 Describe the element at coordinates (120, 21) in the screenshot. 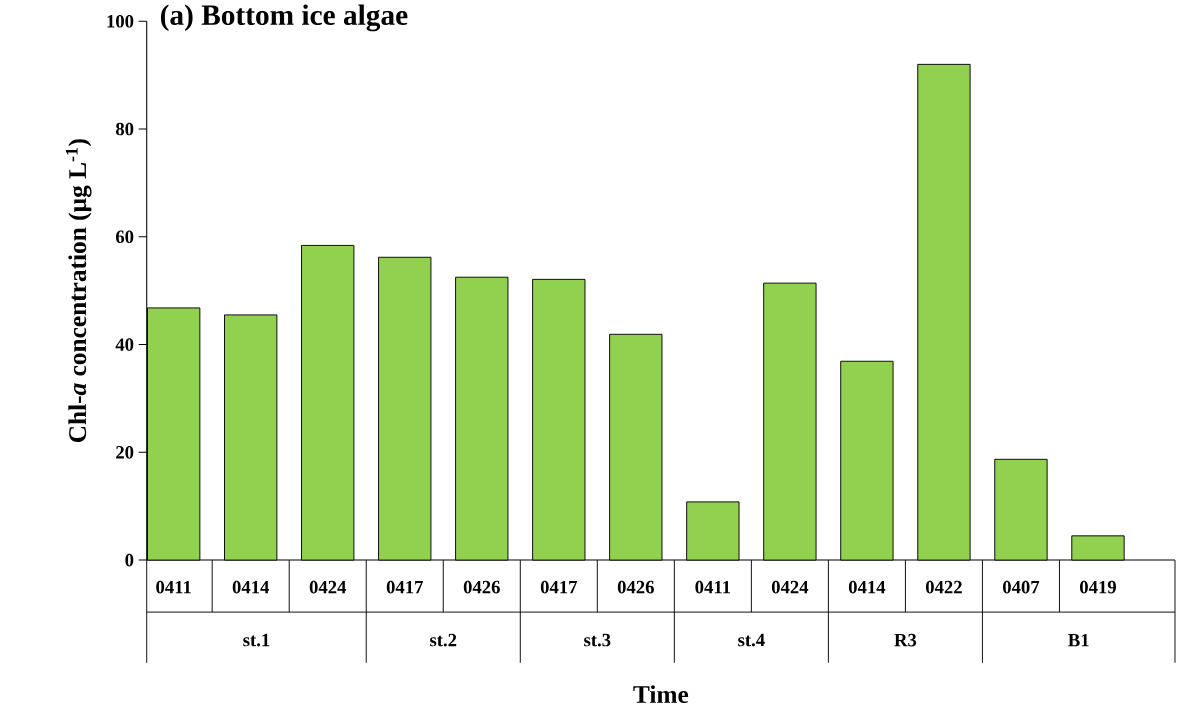

I see `y-tick-label: 100` at that location.